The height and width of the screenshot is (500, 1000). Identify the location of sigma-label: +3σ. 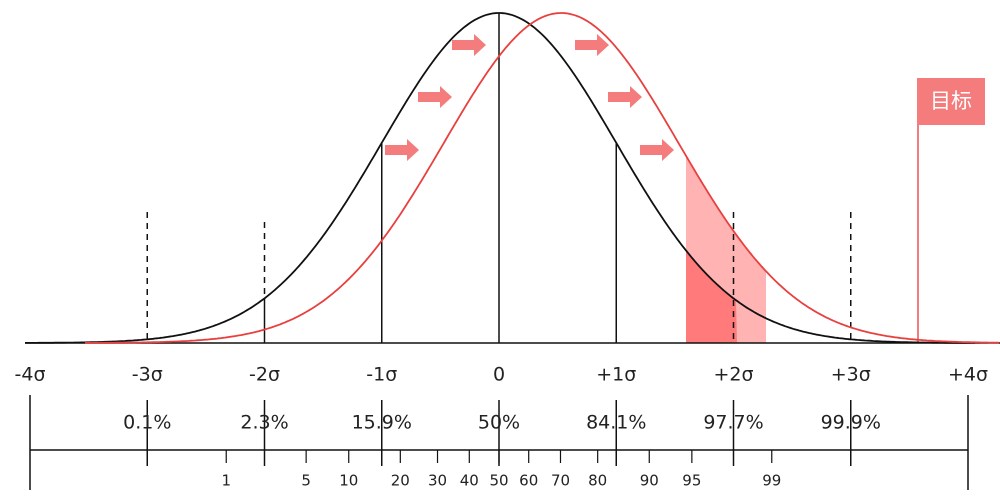
(851, 375).